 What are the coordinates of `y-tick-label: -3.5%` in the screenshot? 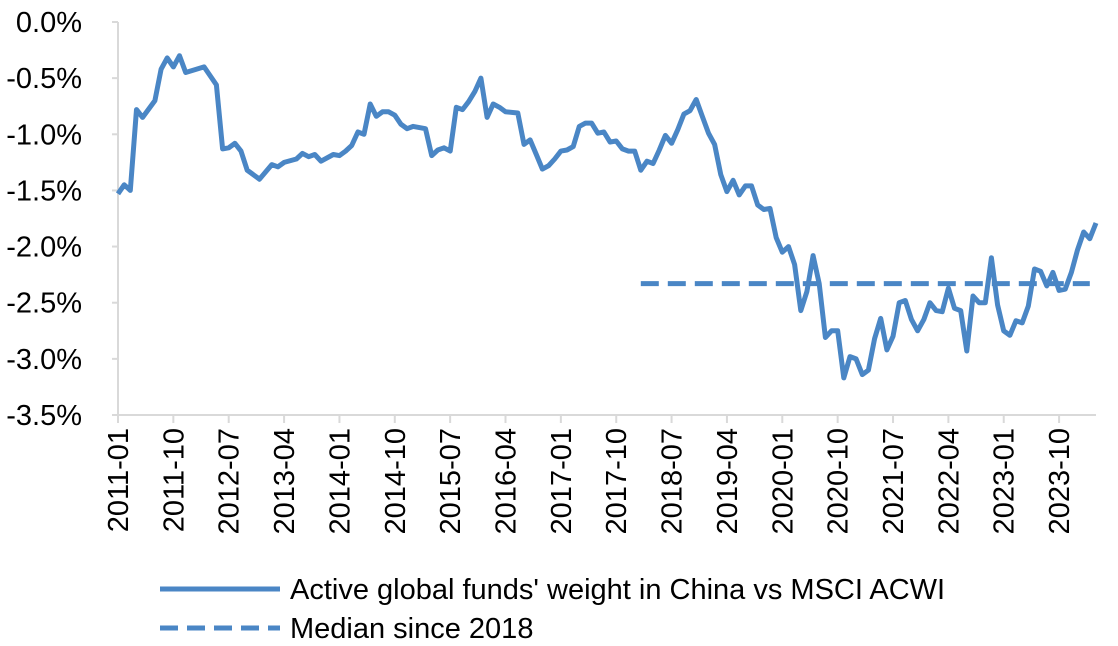 It's located at (44, 416).